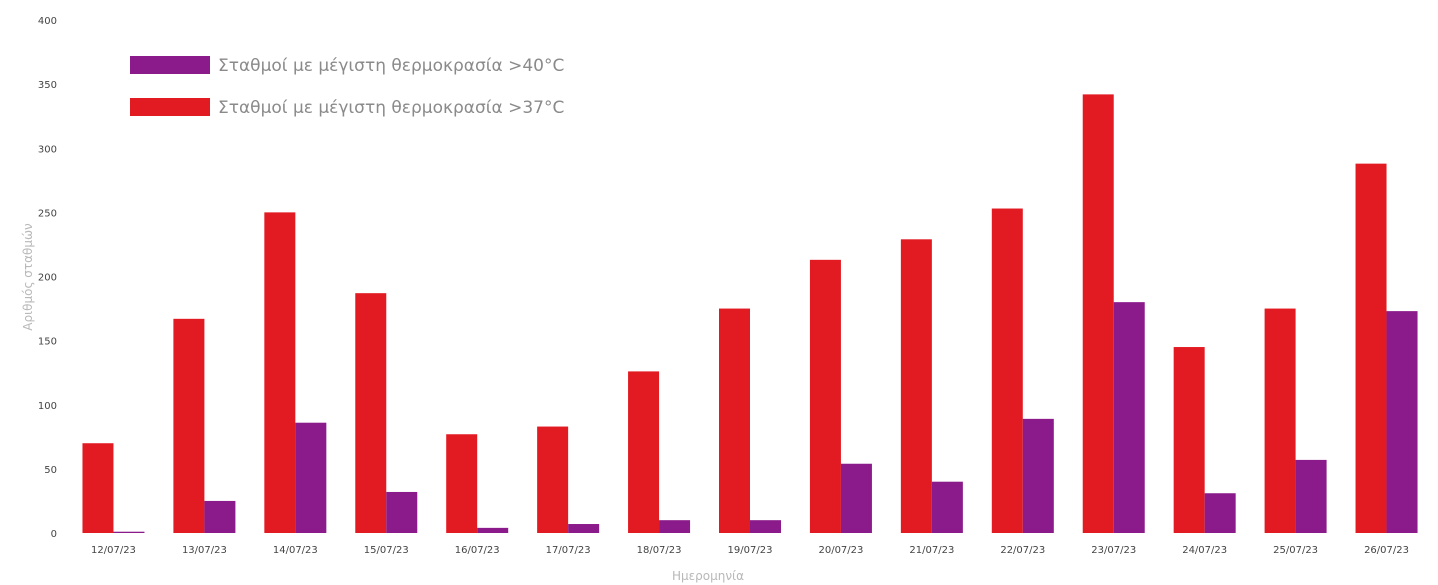 This screenshot has width=1438, height=585. I want to click on y-axis: 0 50 100 150 200 250 300 350 400, so click(47, 278).